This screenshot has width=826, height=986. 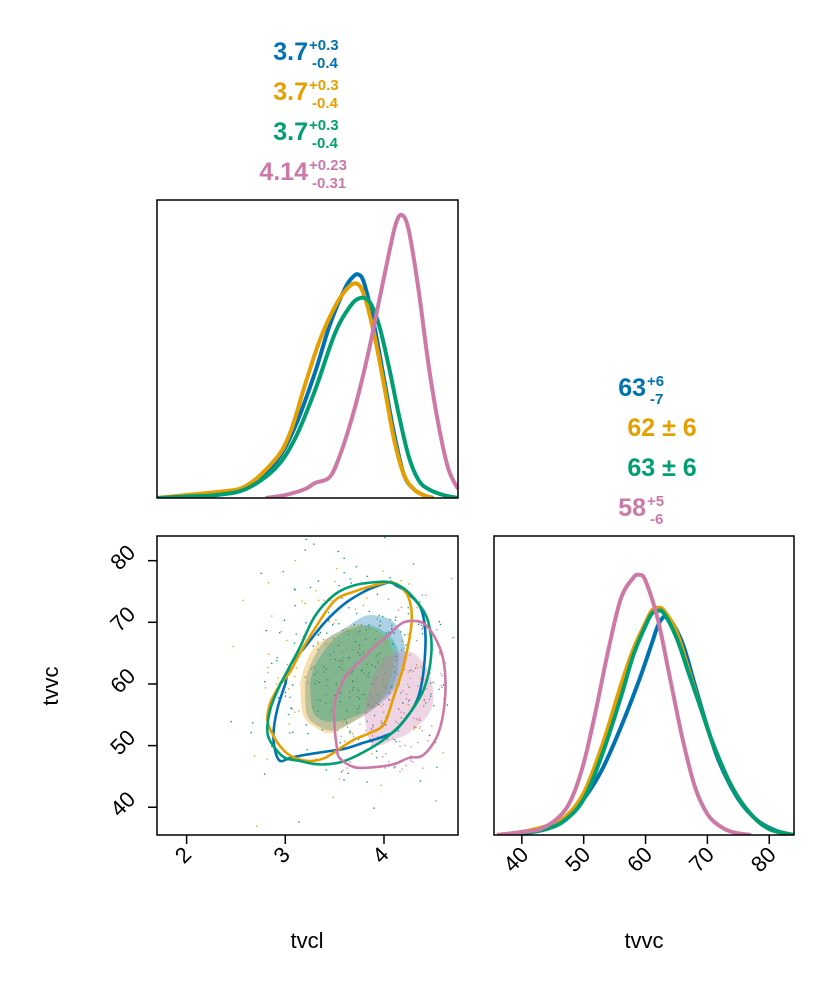 What do you see at coordinates (329, 183) in the screenshot?
I see `stat-minus-error: -0.31` at bounding box center [329, 183].